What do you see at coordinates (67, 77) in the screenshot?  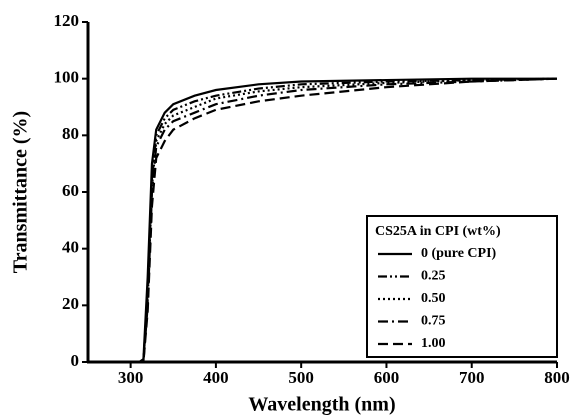 I see `y-tick-label: 100` at bounding box center [67, 77].